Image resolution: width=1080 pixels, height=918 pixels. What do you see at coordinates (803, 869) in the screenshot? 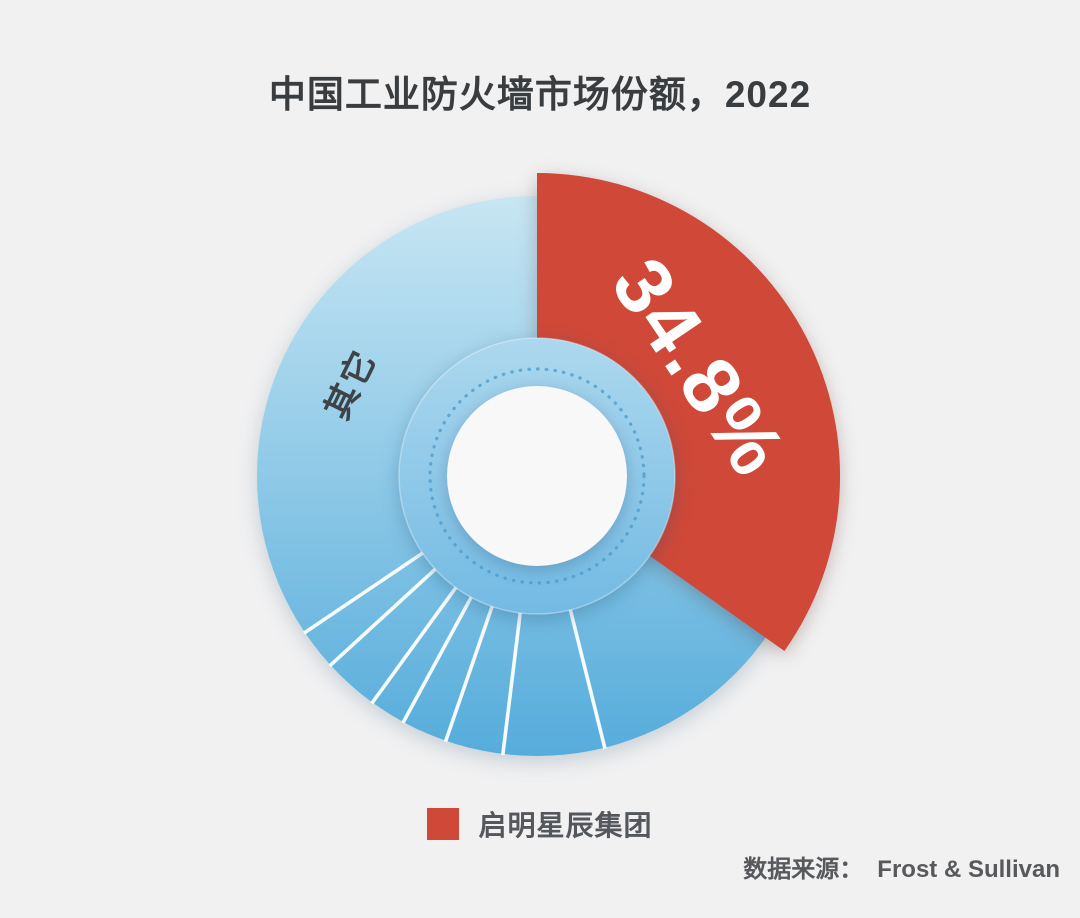
I see `data-source-prefix: 数据来源：` at bounding box center [803, 869].